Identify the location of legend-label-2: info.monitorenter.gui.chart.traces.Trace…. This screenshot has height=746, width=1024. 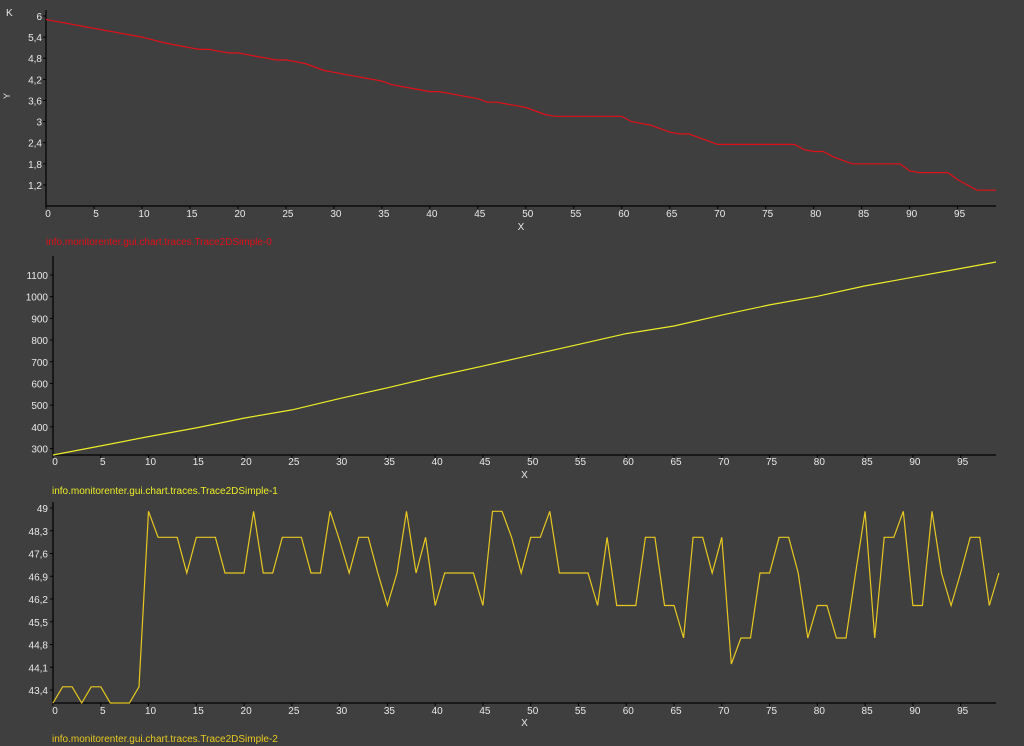
(165, 739).